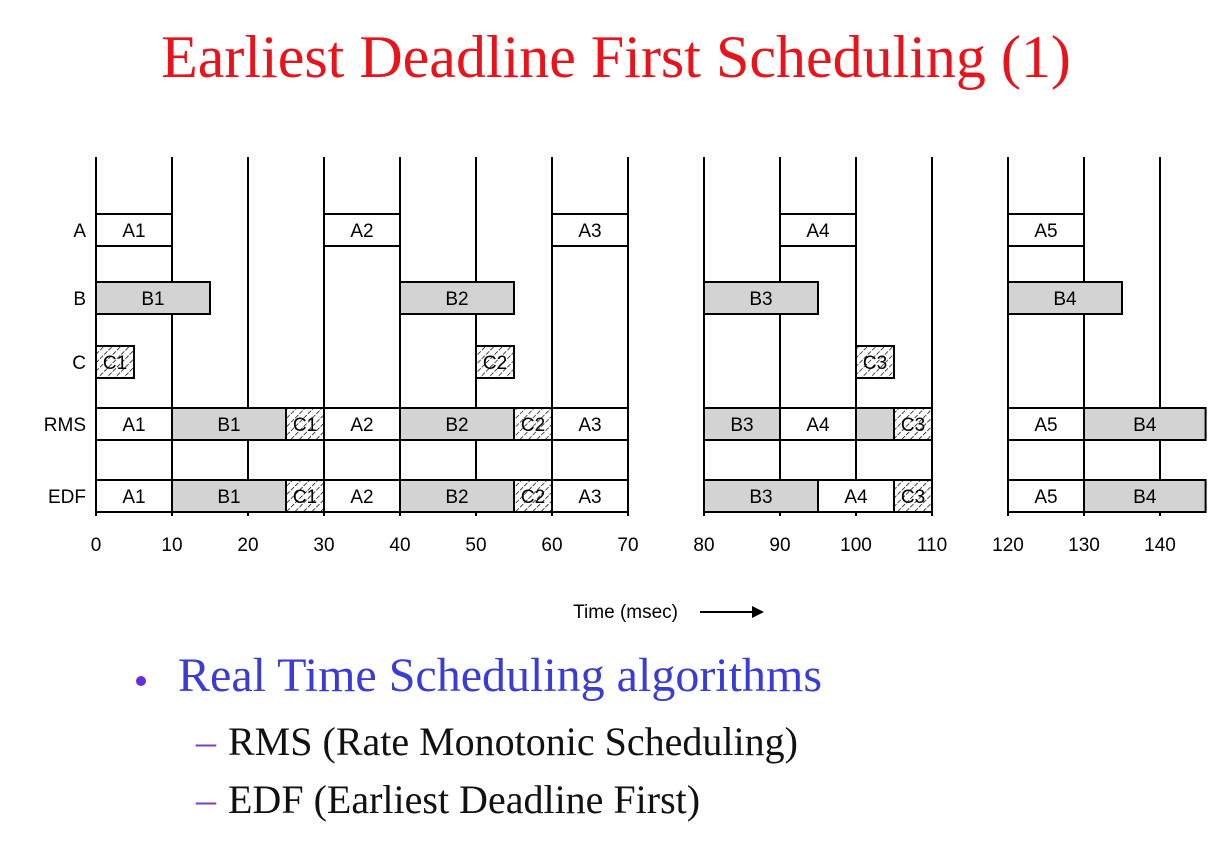 The image size is (1232, 849). I want to click on segment-a-a2, so click(362, 230).